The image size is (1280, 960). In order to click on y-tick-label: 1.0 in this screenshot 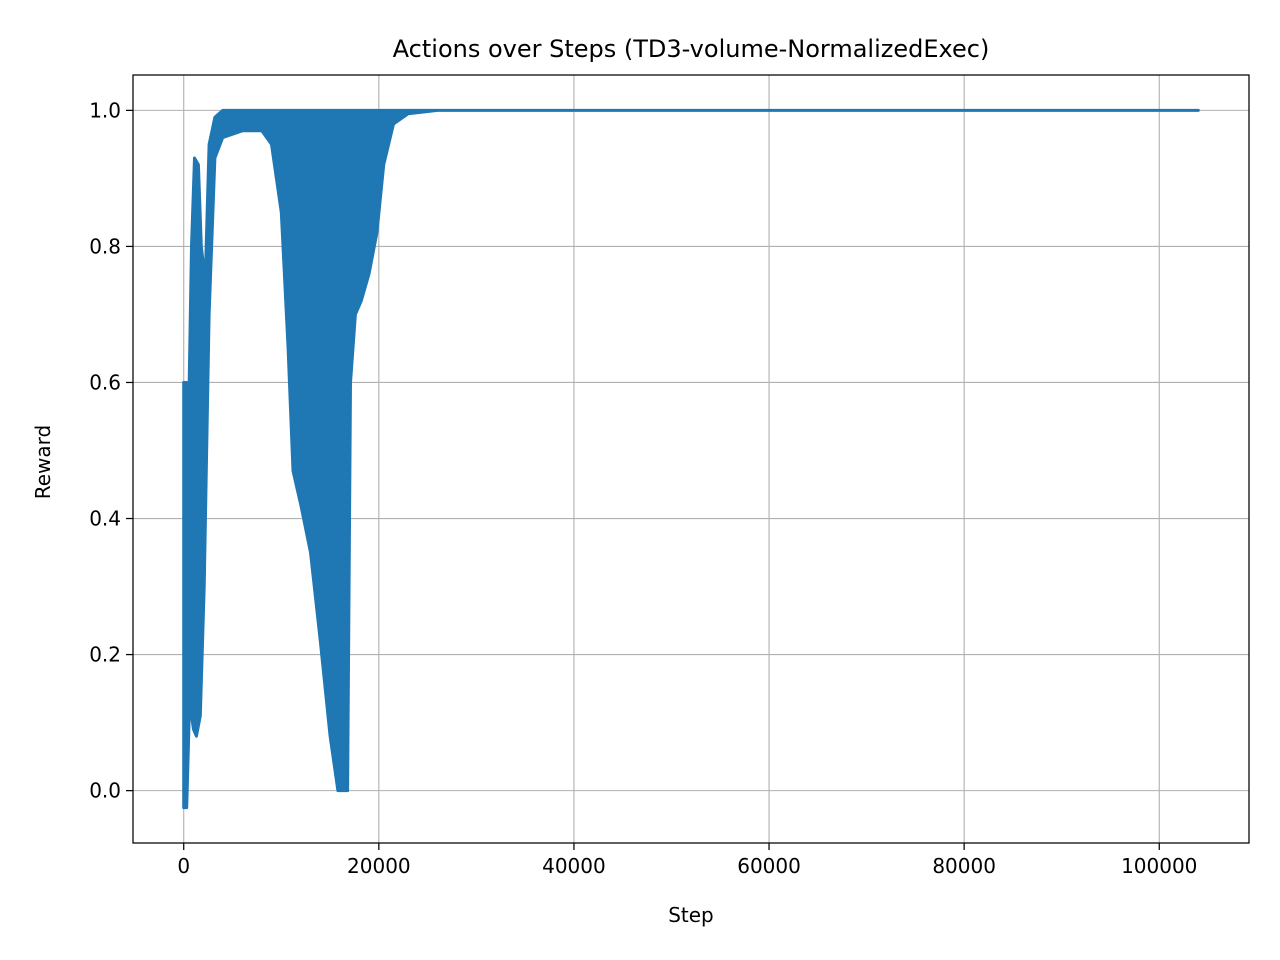, I will do `click(105, 110)`.